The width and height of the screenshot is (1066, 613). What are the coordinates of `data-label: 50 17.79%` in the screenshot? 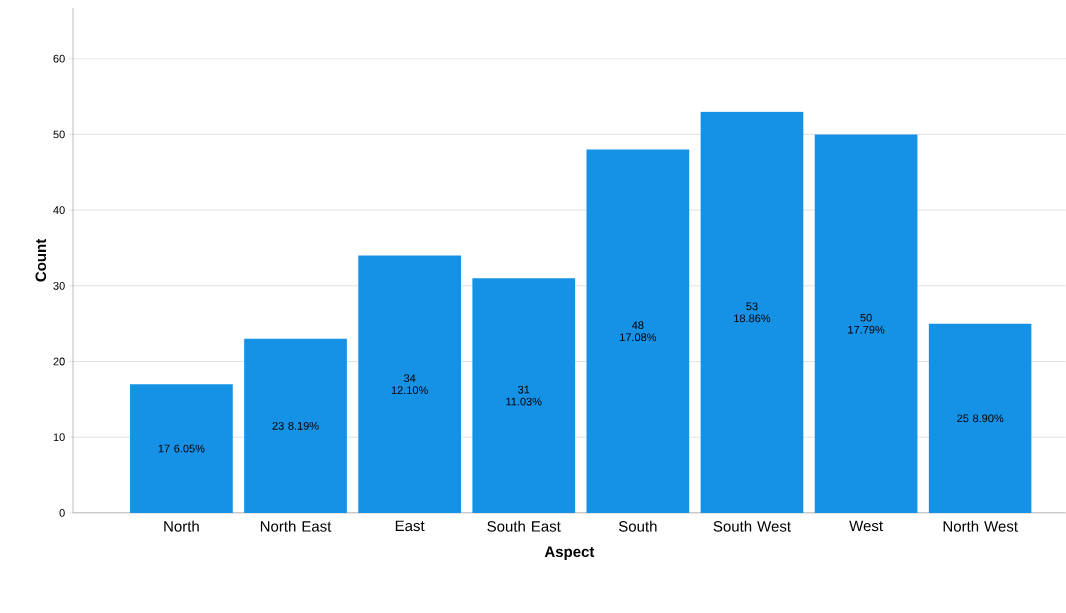 It's located at (866, 323).